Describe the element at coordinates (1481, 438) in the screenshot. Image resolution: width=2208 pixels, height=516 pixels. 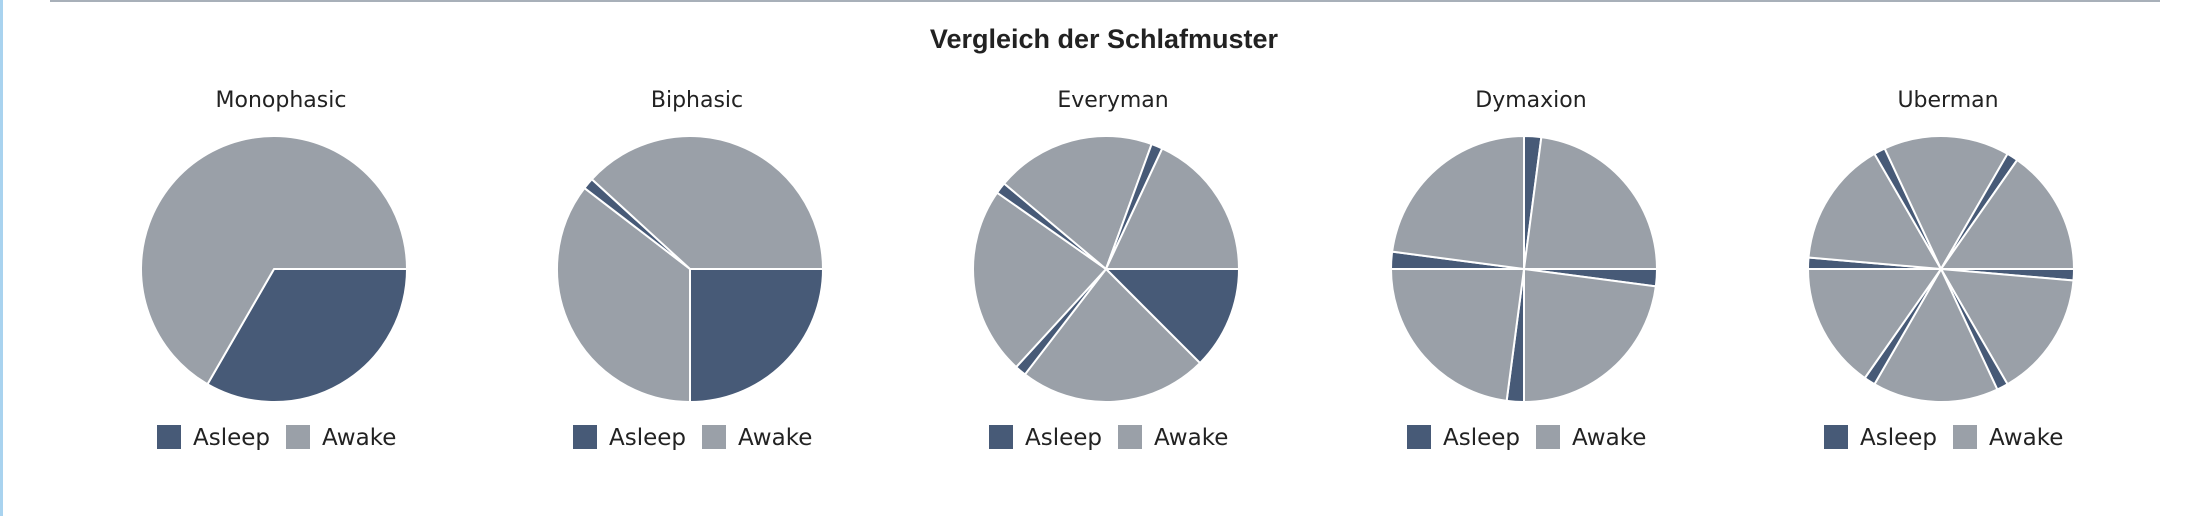
I see `legend-label-asleep-dymaxion: Asleep` at that location.